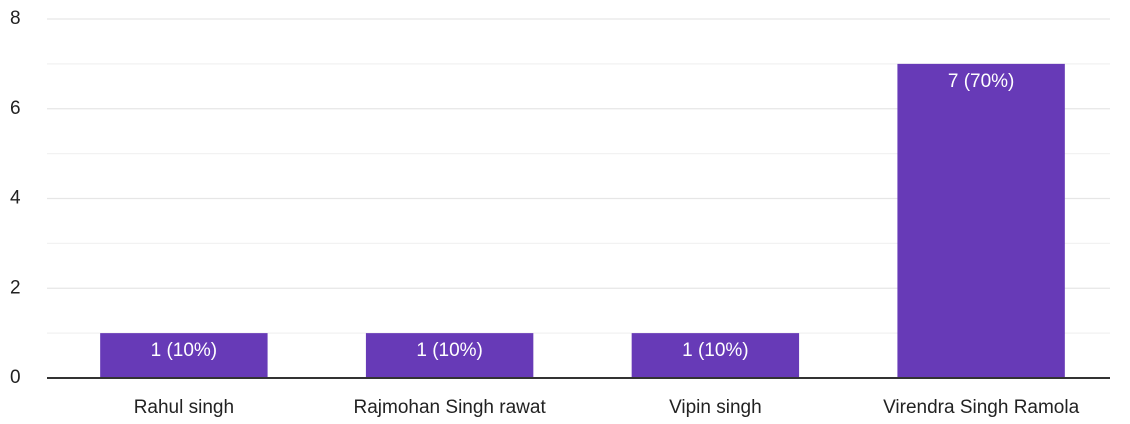 This screenshot has height=424, width=1130. I want to click on y-tick-label: 2, so click(15, 287).